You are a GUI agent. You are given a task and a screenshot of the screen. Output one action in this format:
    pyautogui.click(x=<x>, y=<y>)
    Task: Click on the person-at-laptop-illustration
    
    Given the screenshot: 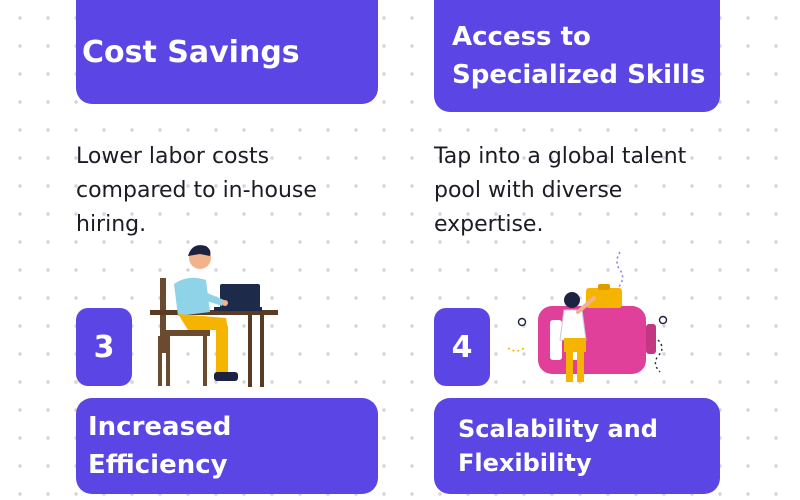 What is the action you would take?
    pyautogui.click(x=214, y=316)
    